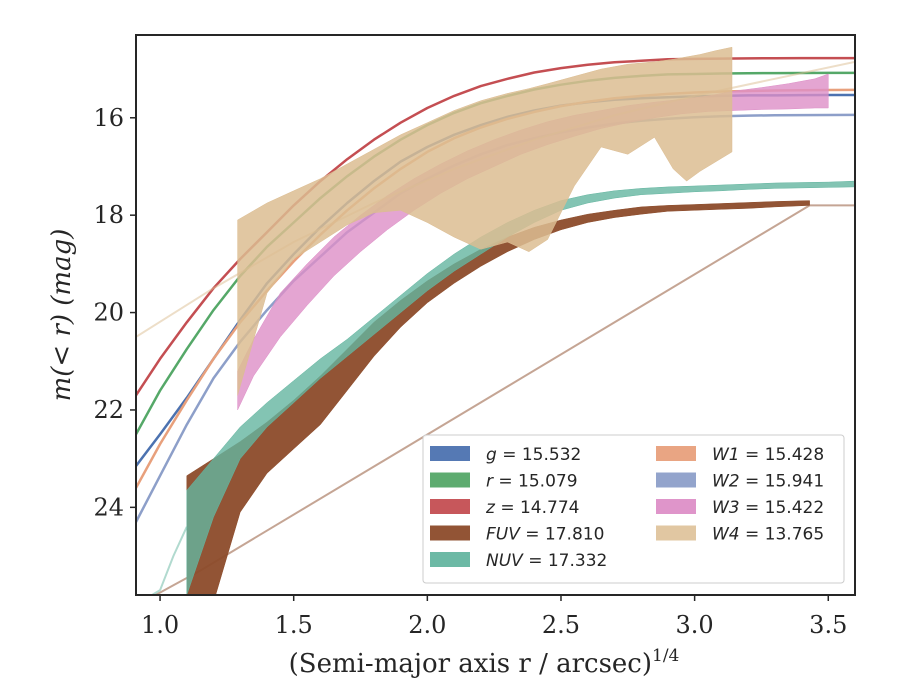 The width and height of the screenshot is (900, 700). What do you see at coordinates (533, 455) in the screenshot?
I see `legend-label-g: g = 15.532` at bounding box center [533, 455].